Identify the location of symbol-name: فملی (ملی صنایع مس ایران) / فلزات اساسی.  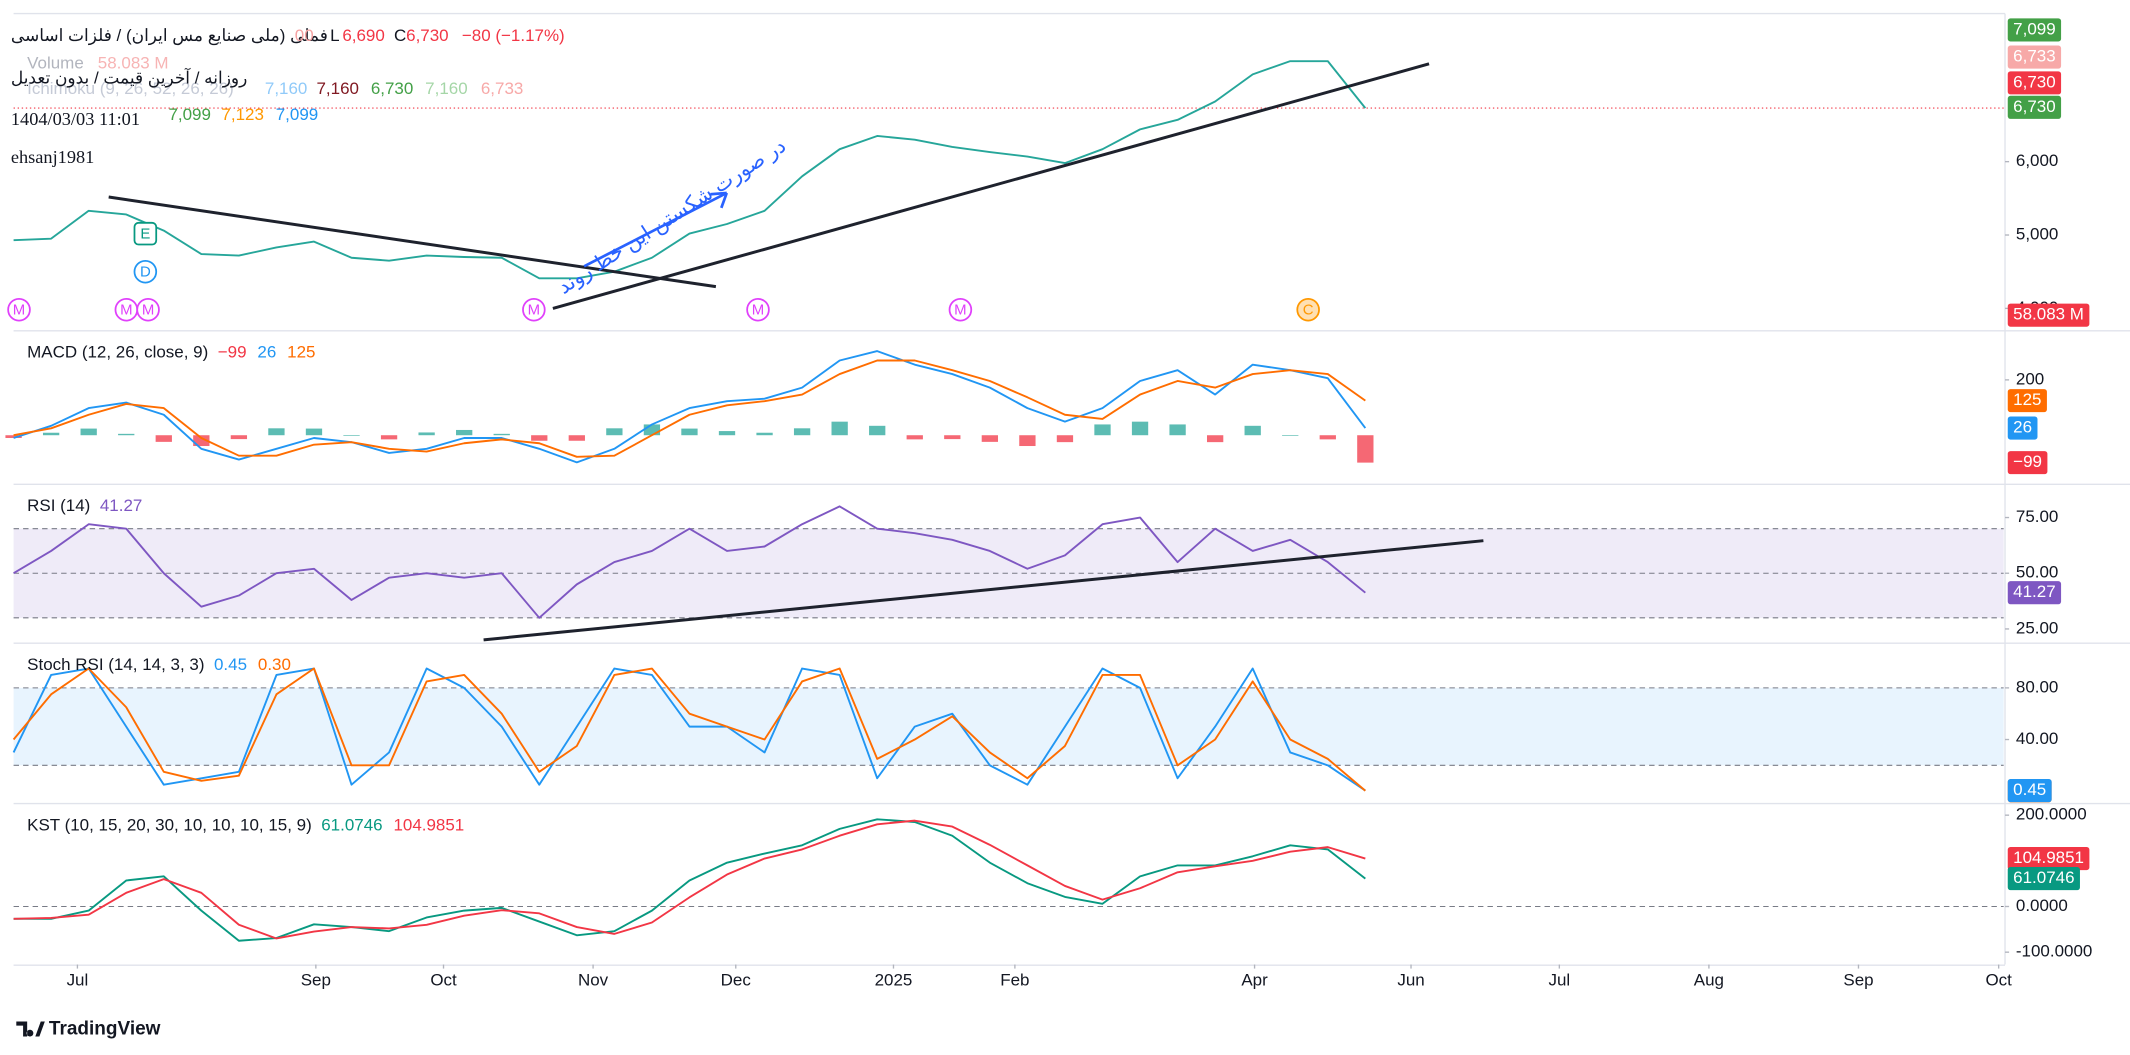
(169, 36).